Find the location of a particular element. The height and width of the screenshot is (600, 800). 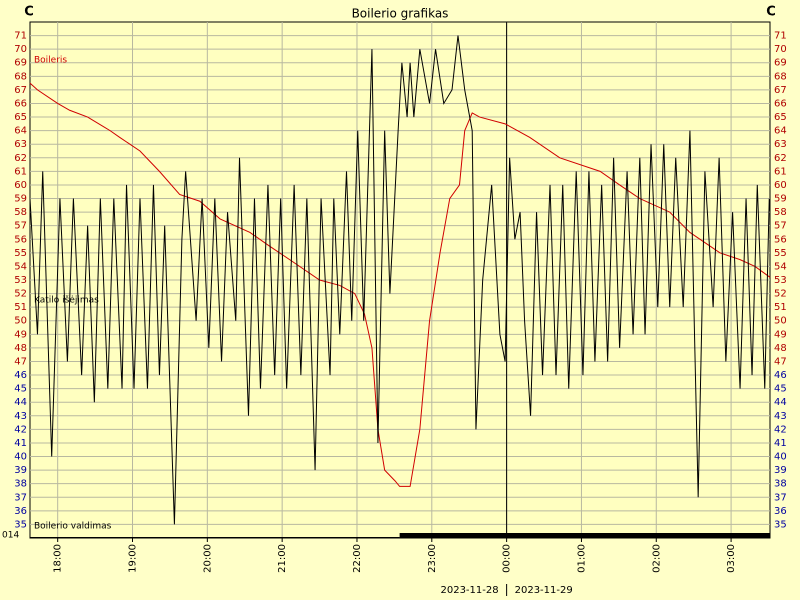

control-label: Boilerio valdimas is located at coordinates (73, 527).